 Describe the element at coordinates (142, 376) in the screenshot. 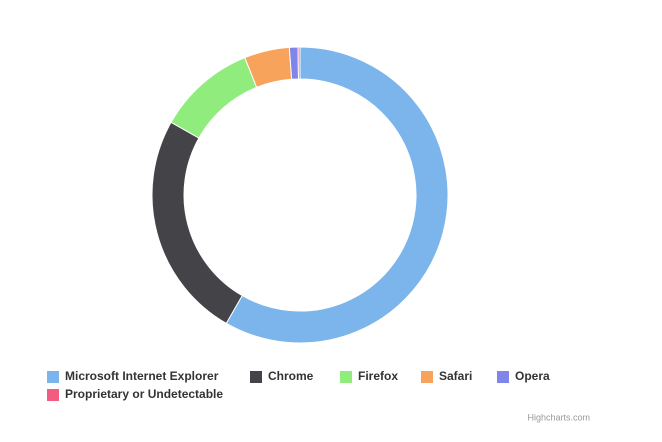

I see `legend-label: Microsoft Internet Explorer` at that location.